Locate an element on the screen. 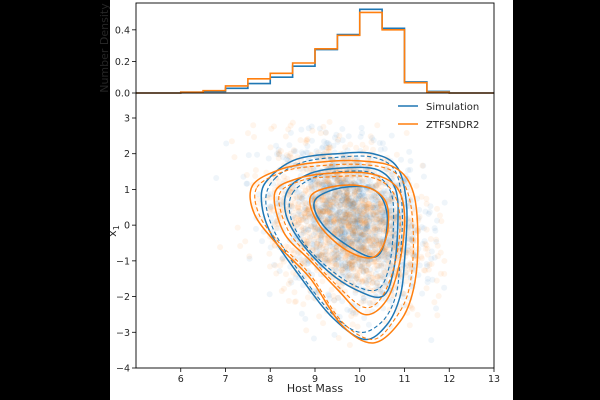  x-tick-label: 10 is located at coordinates (360, 379).